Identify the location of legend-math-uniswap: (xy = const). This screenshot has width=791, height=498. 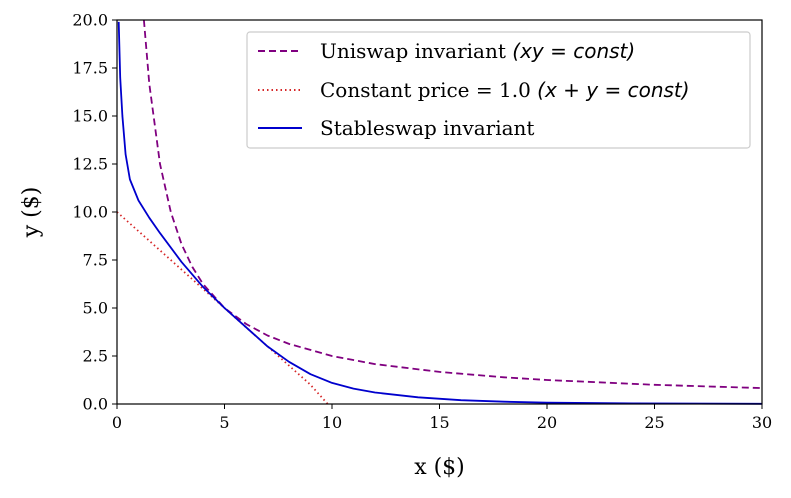
(573, 51).